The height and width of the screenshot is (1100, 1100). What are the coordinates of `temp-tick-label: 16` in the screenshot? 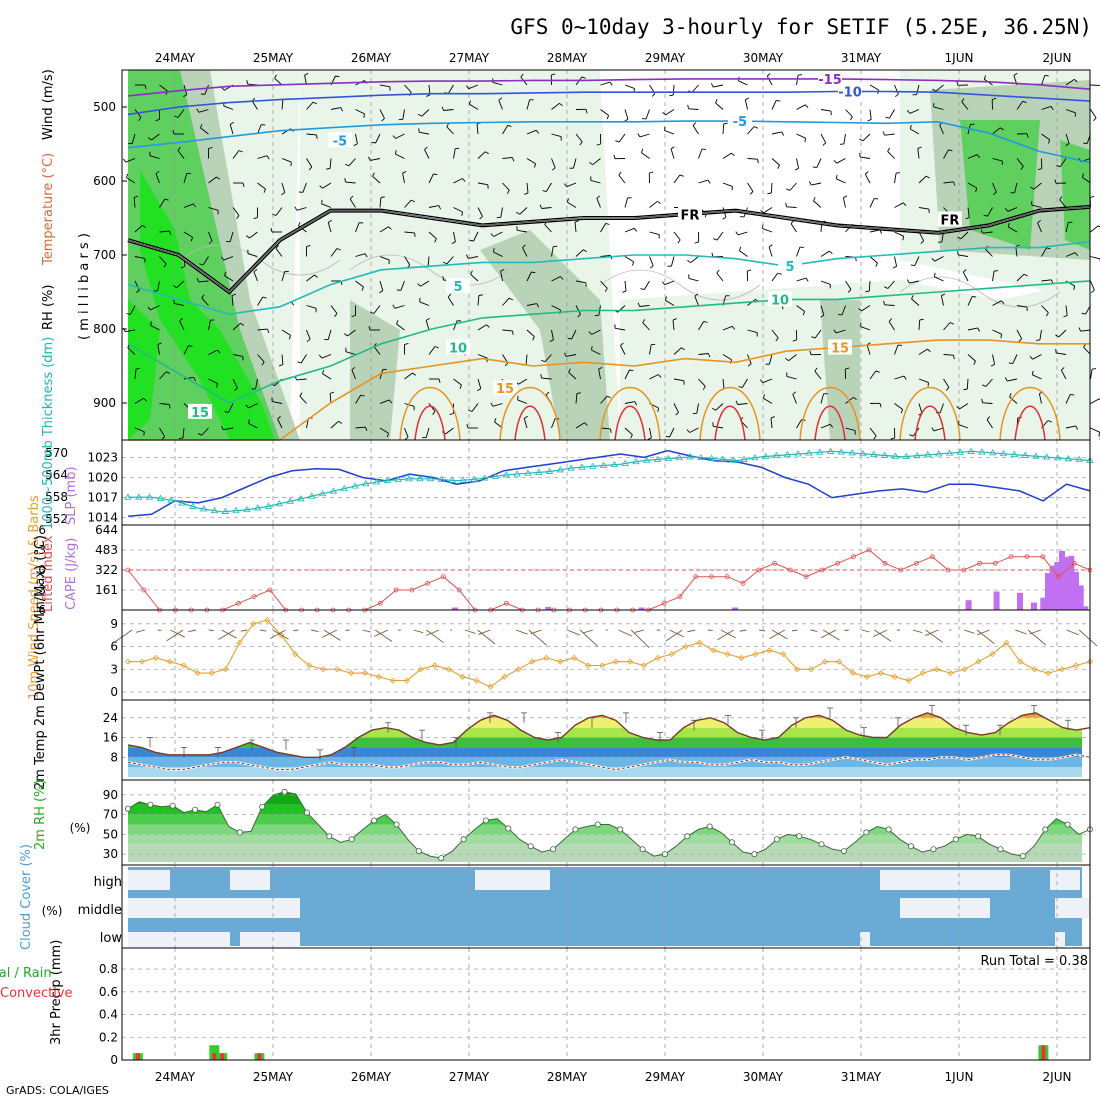 It's located at (110, 738).